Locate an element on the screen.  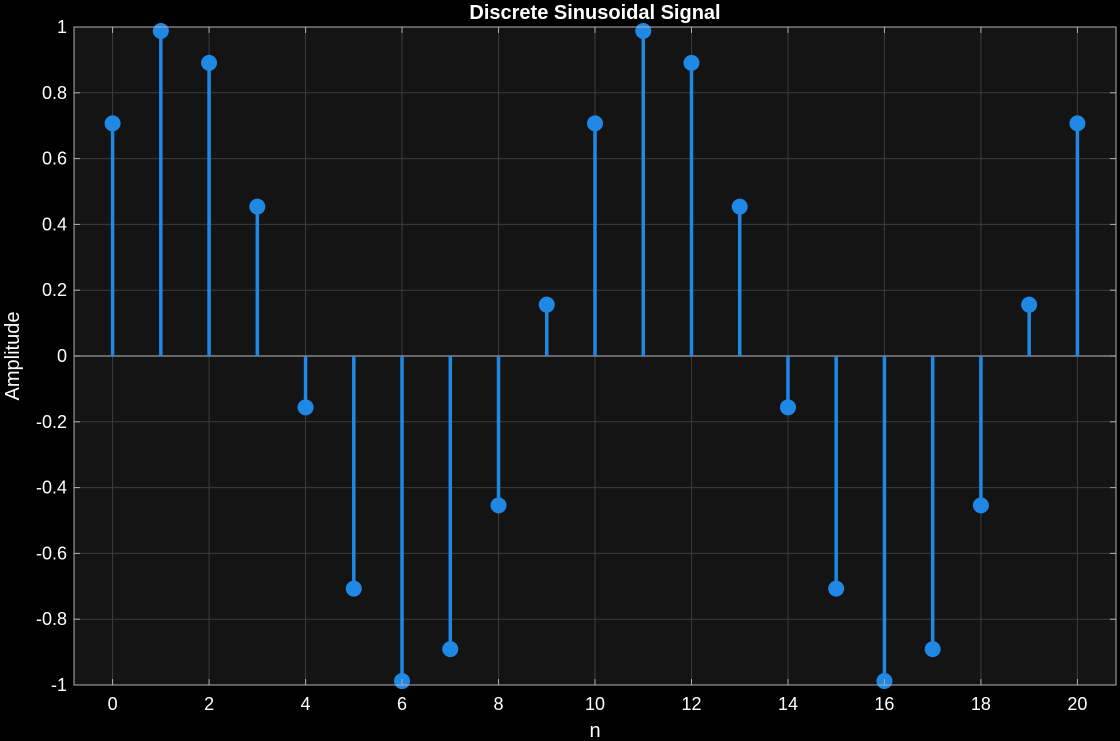
x-tick-label: 10 is located at coordinates (595, 704).